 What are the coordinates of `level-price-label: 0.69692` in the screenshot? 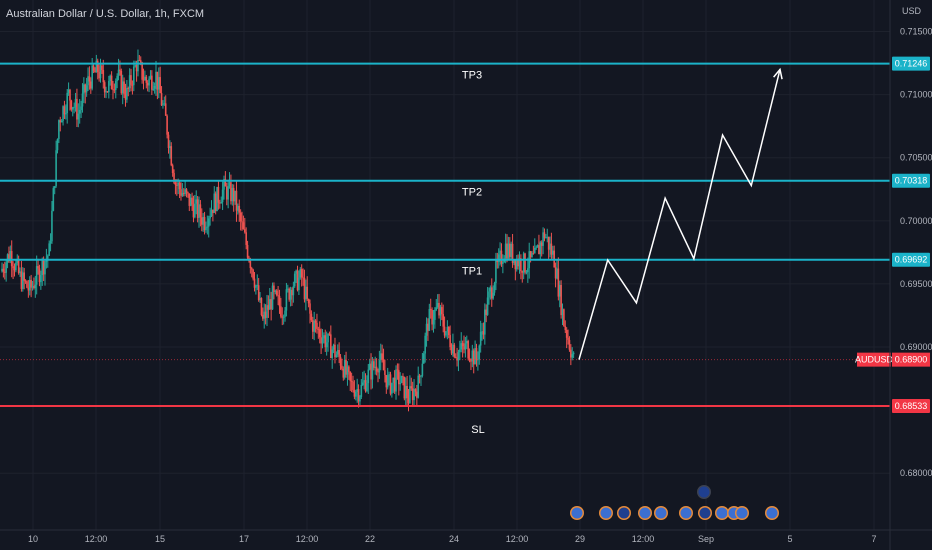 It's located at (911, 260).